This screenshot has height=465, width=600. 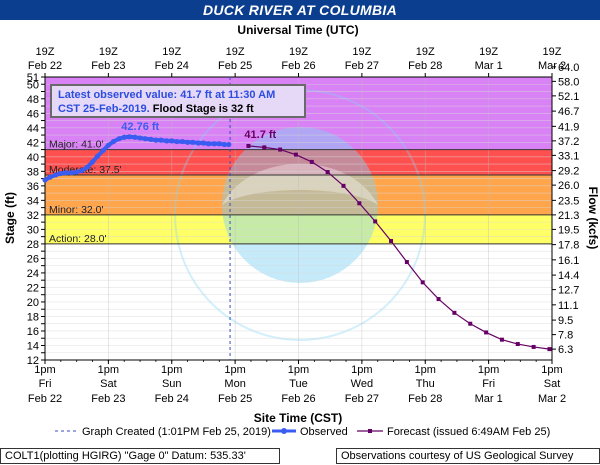 I want to click on x-tick-date: Feb 26, so click(x=298, y=399).